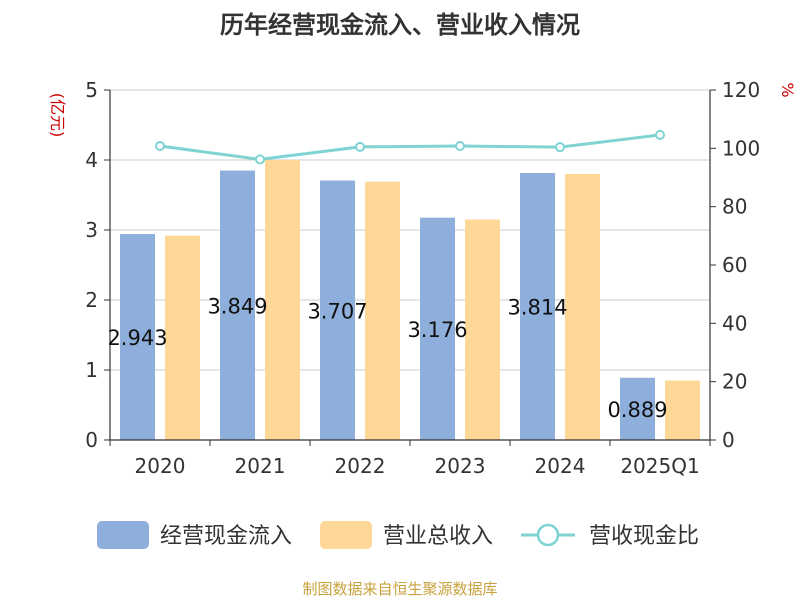  What do you see at coordinates (57, 115) in the screenshot?
I see `left-axis-unit: (亿元)` at bounding box center [57, 115].